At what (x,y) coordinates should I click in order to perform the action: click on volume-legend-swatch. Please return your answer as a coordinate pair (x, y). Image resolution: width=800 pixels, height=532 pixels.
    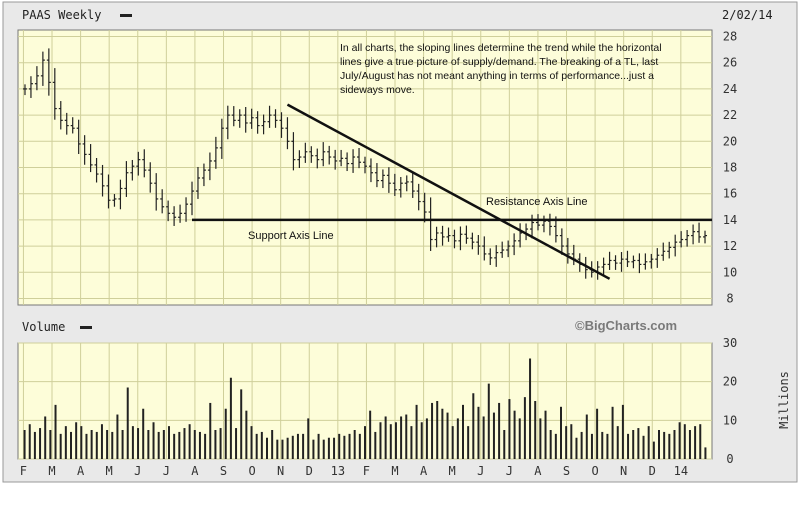
    Looking at the image, I should click on (86, 327).